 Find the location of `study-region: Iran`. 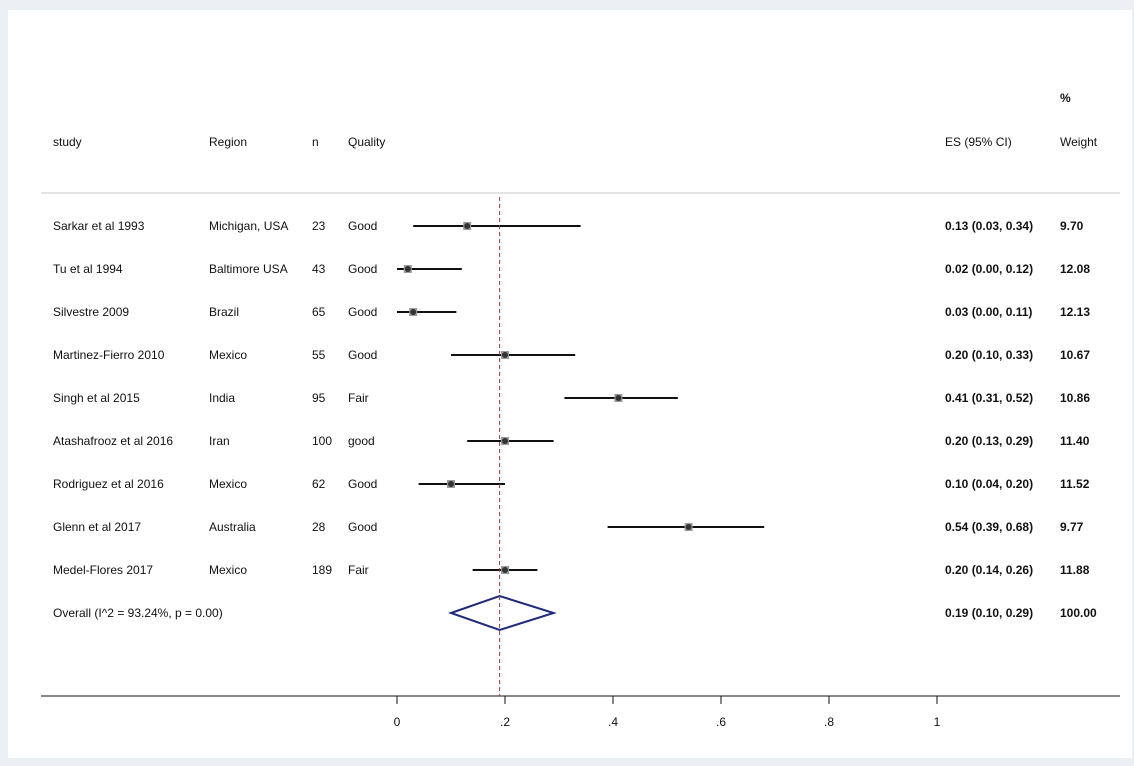

study-region: Iran is located at coordinates (219, 441).